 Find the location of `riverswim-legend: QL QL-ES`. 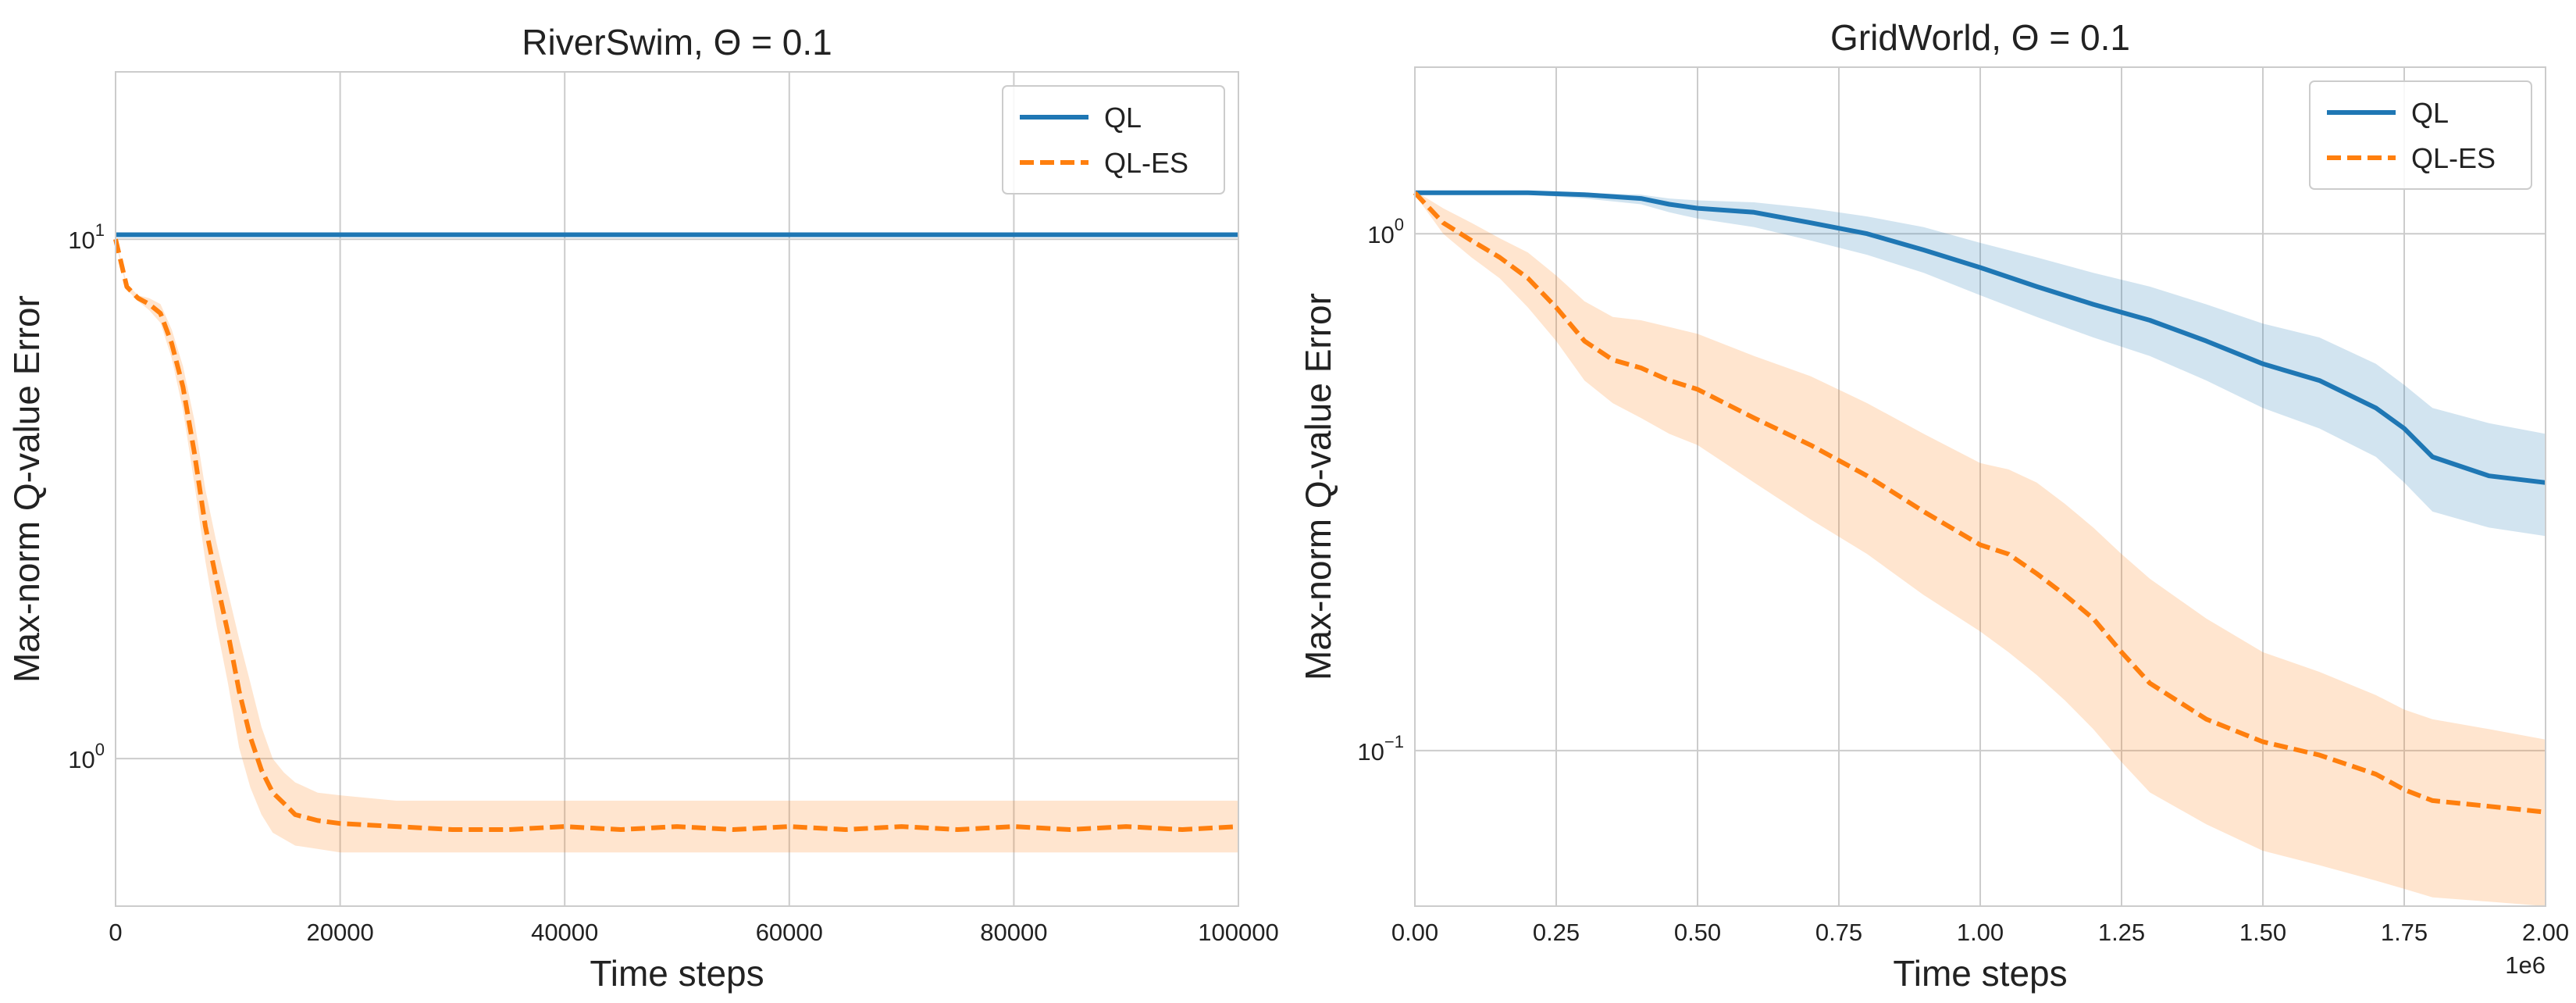

riverswim-legend: QL QL-ES is located at coordinates (1113, 140).